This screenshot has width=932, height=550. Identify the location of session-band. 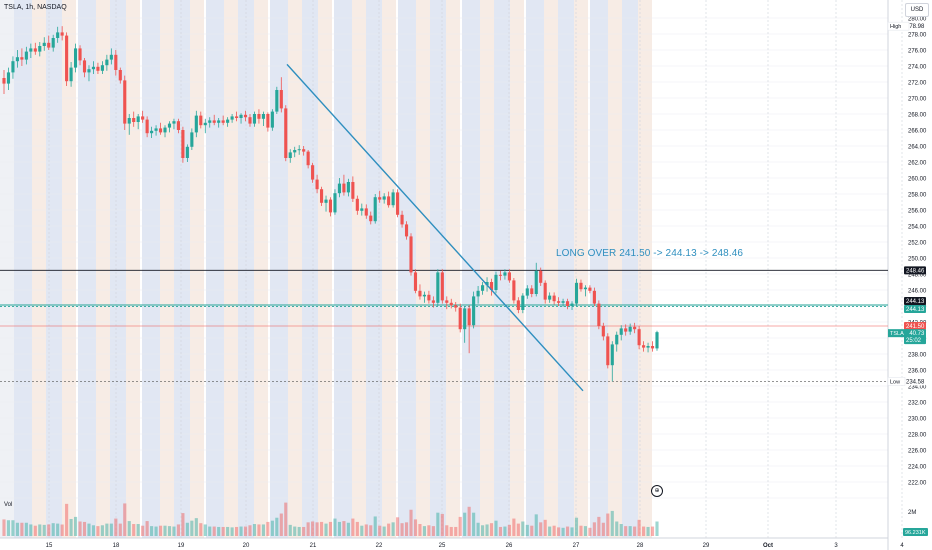
(7, 269).